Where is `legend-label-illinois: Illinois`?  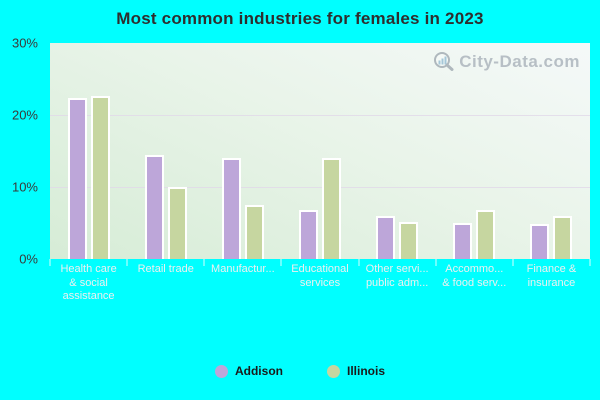 legend-label-illinois: Illinois is located at coordinates (365, 371).